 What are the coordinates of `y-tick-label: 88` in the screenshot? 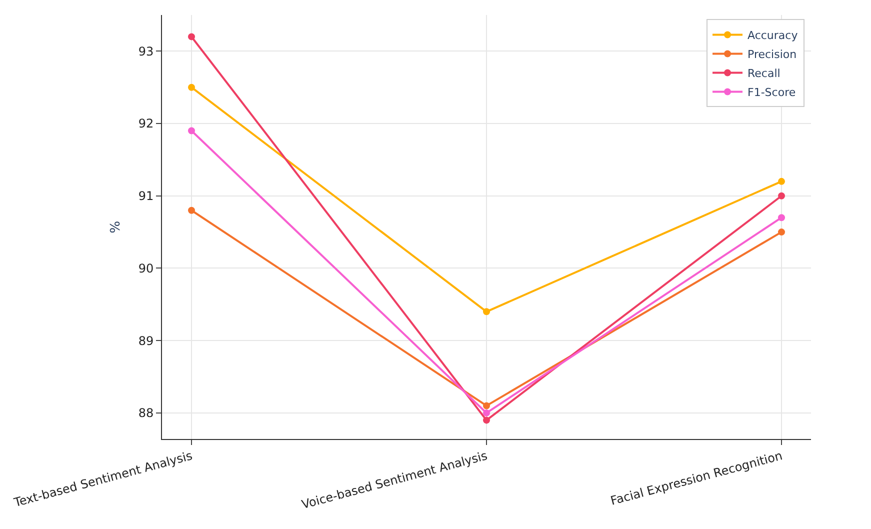 It's located at (146, 413).